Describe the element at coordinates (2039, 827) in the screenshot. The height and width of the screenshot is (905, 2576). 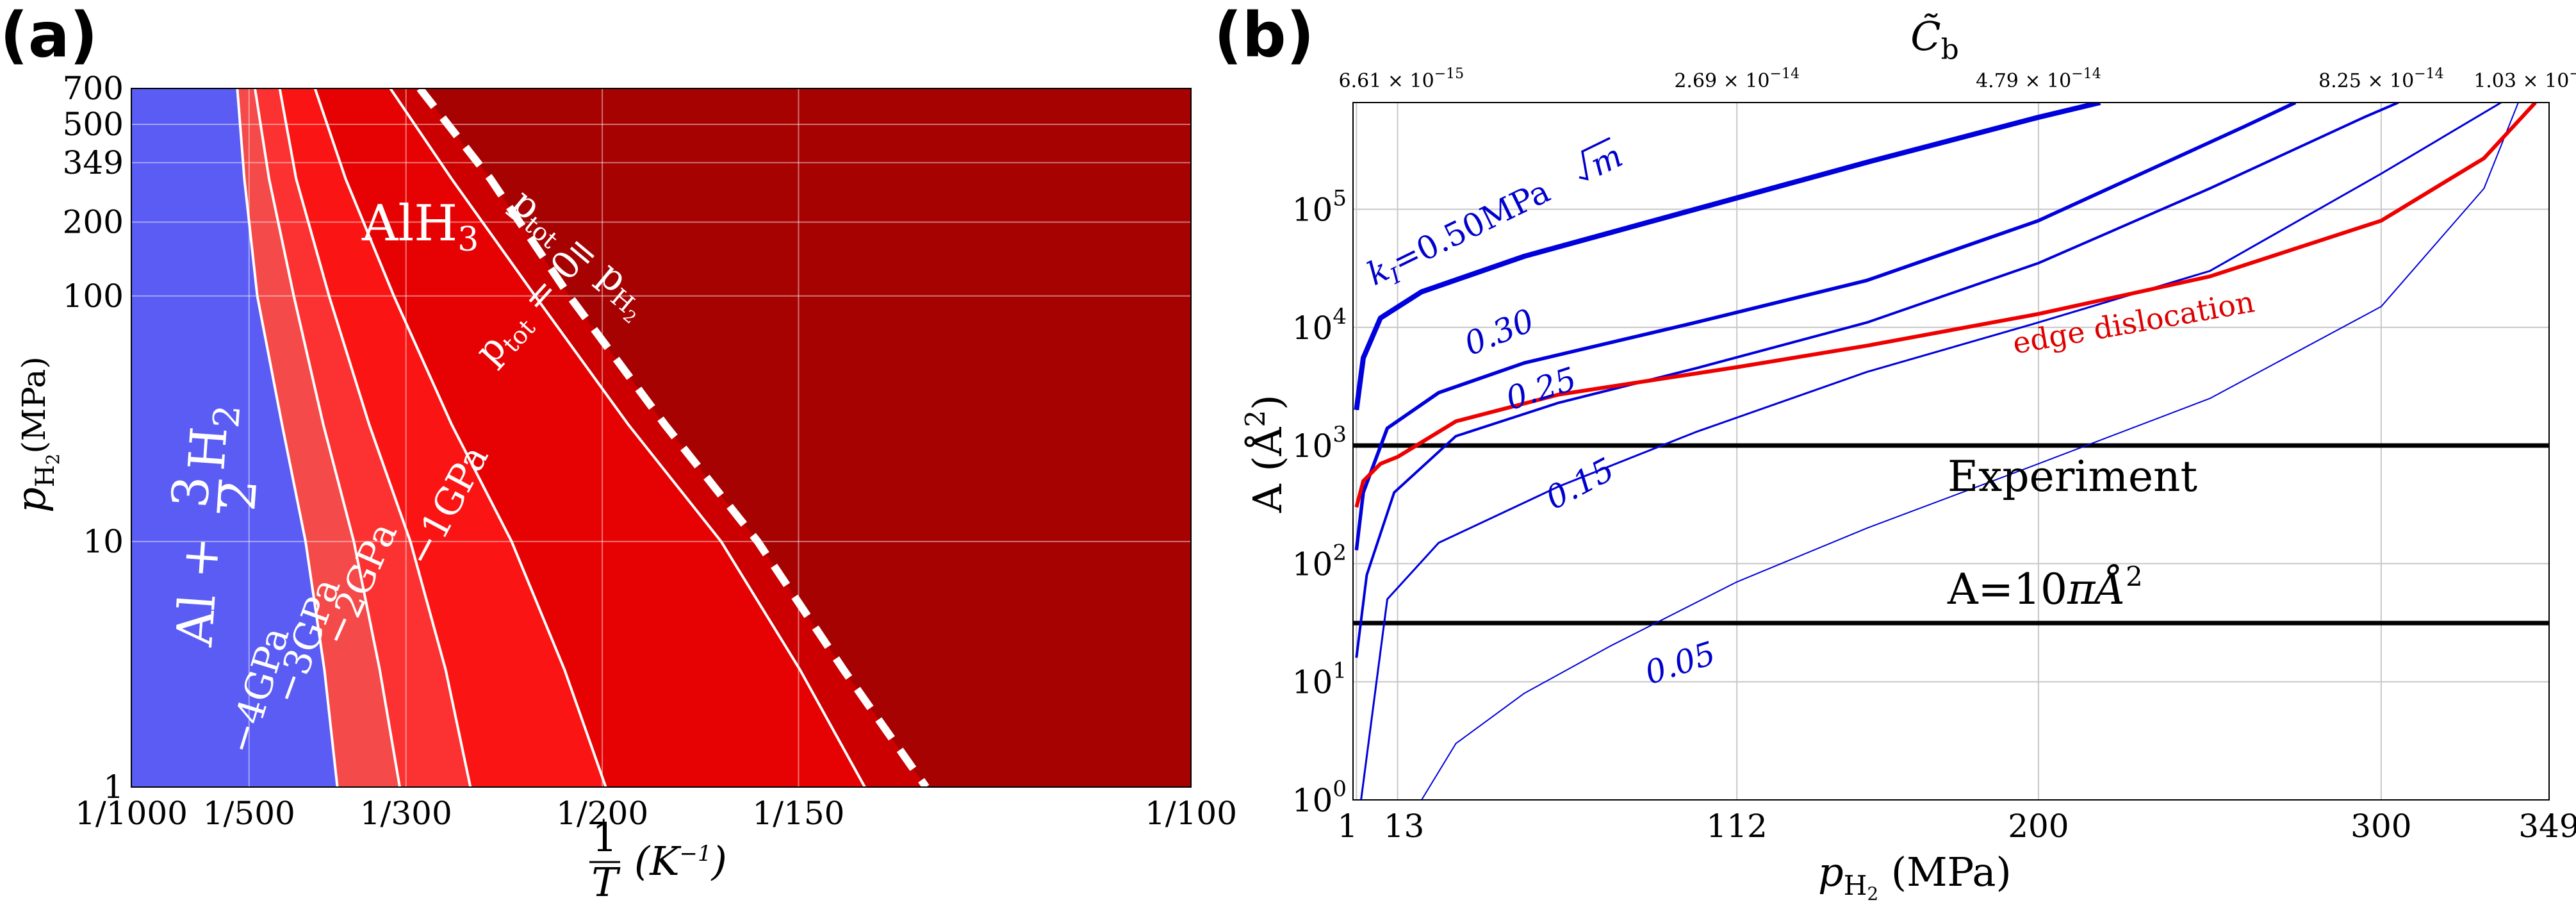
I see `x-tick-label: 200` at that location.